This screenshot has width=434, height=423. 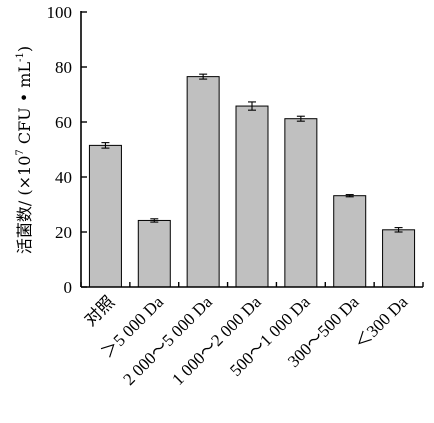 I want to click on y-axis-label-unit: CFU • mL, so click(x=24, y=106).